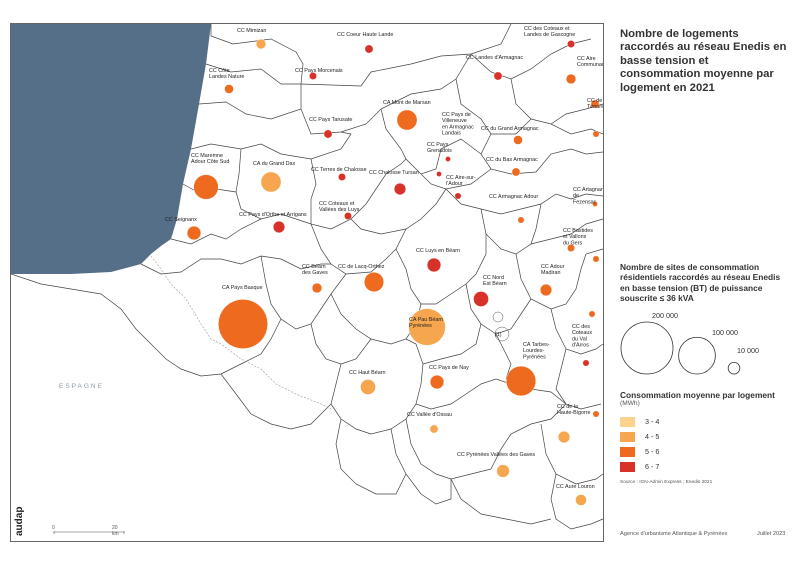 The height and width of the screenshot is (566, 800). Describe the element at coordinates (274, 164) in the screenshot. I see `commune-label: CA du Grand Dax` at that location.